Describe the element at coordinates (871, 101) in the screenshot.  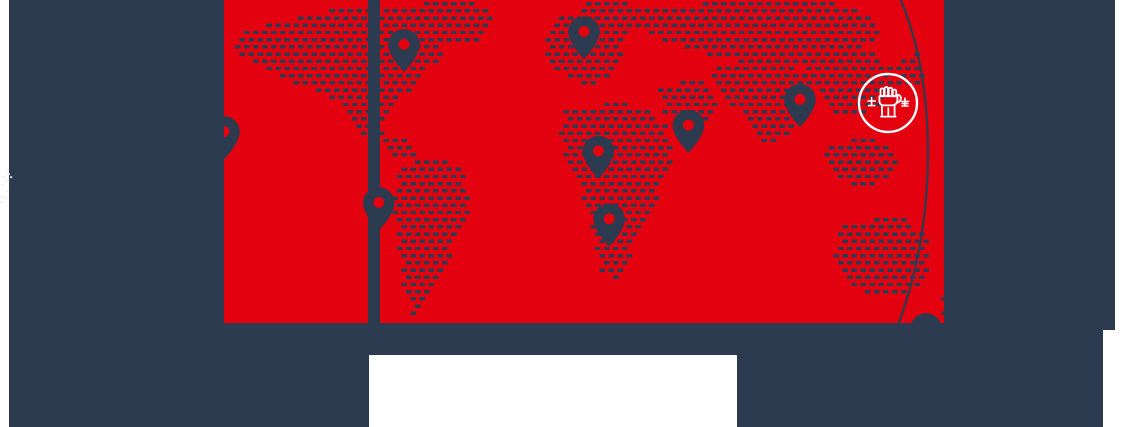
I see `spark-left` at that location.